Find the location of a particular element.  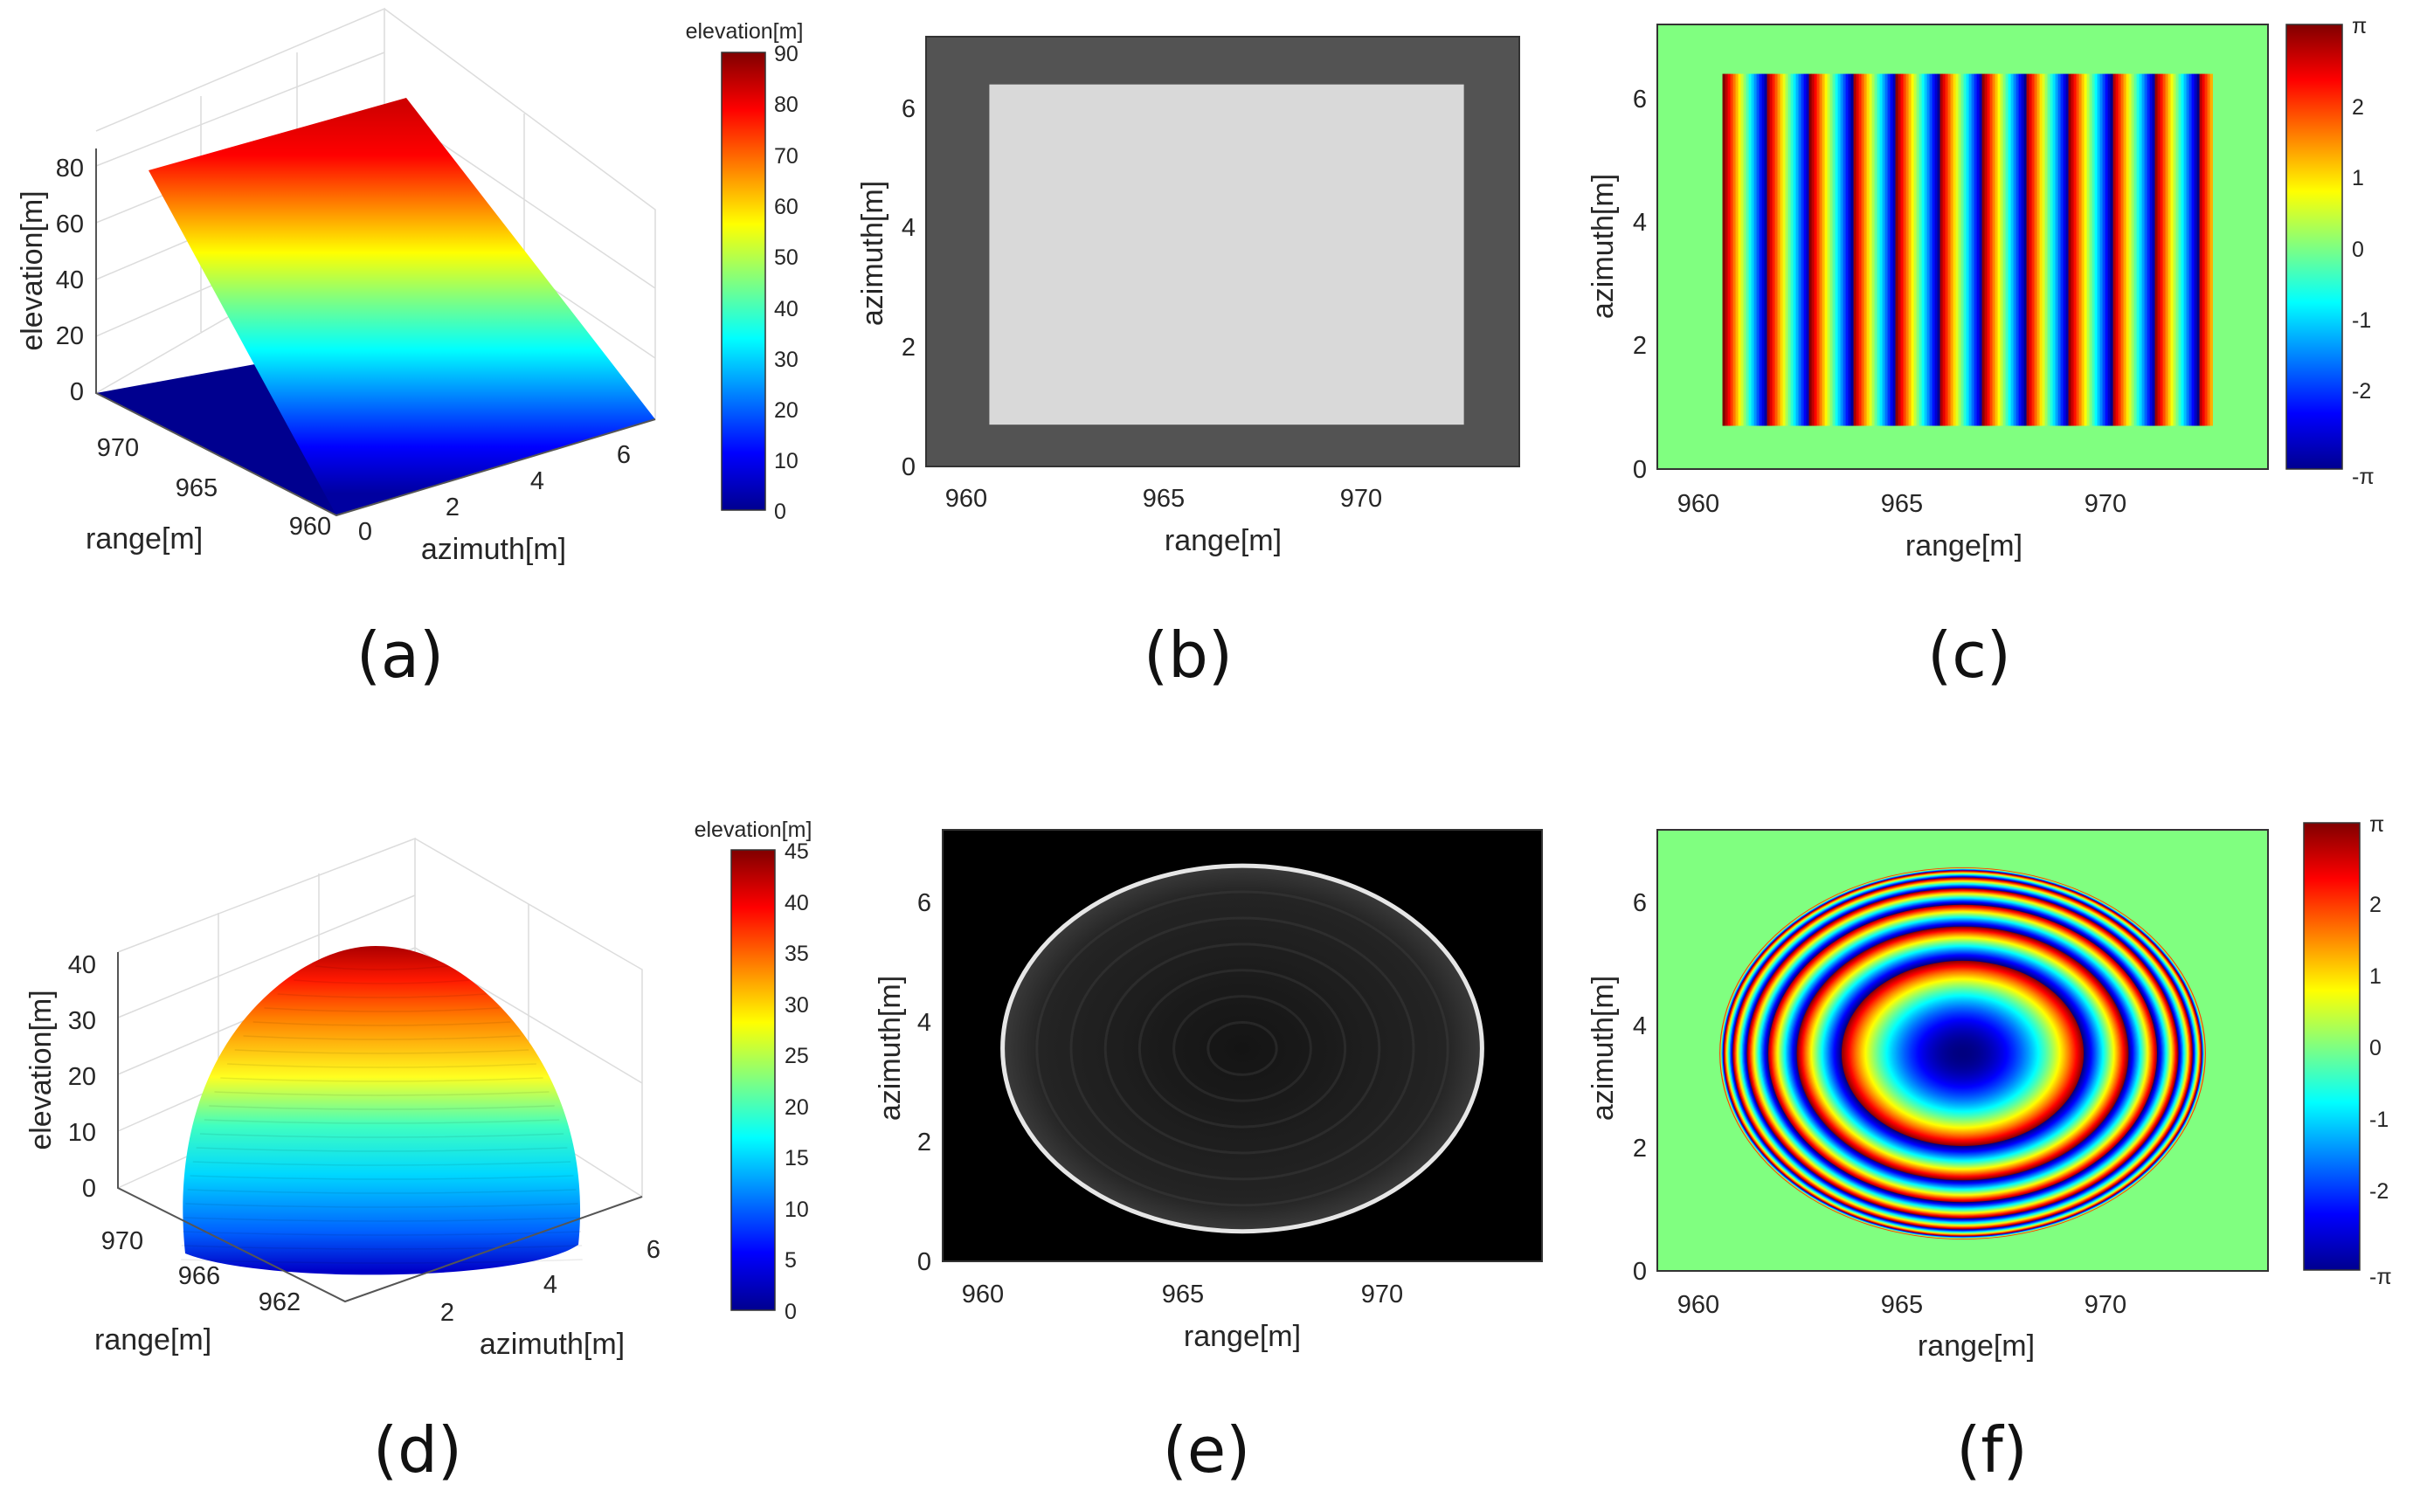

a-xlabel: range[m] is located at coordinates (144, 539).